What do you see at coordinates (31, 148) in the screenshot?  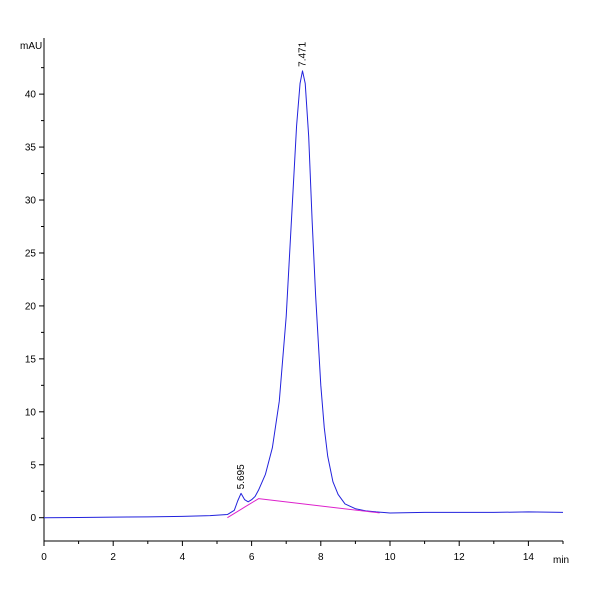 I see `y-tick-label: 35` at bounding box center [31, 148].